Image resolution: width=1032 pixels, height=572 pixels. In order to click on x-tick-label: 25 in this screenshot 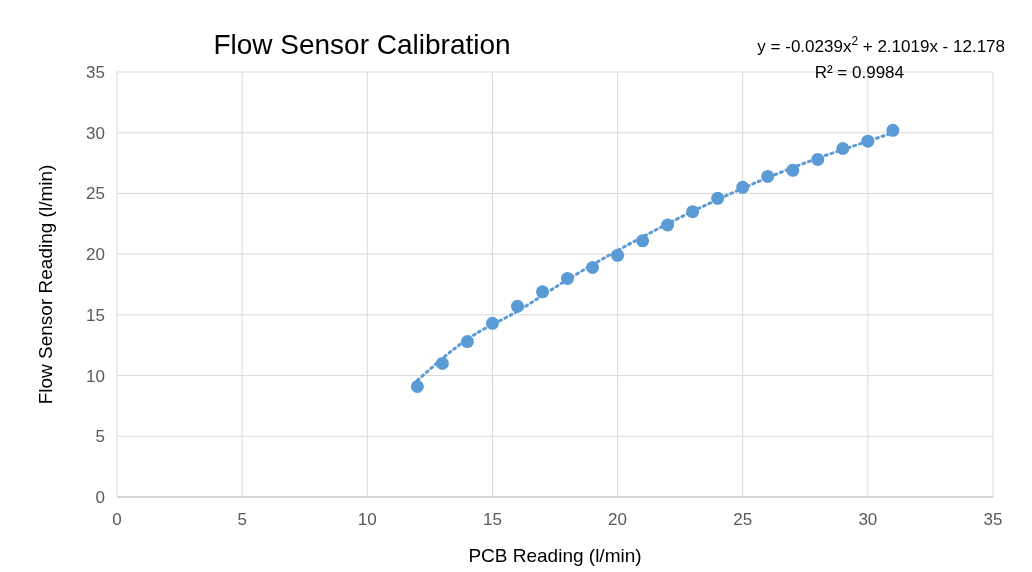, I will do `click(743, 519)`.